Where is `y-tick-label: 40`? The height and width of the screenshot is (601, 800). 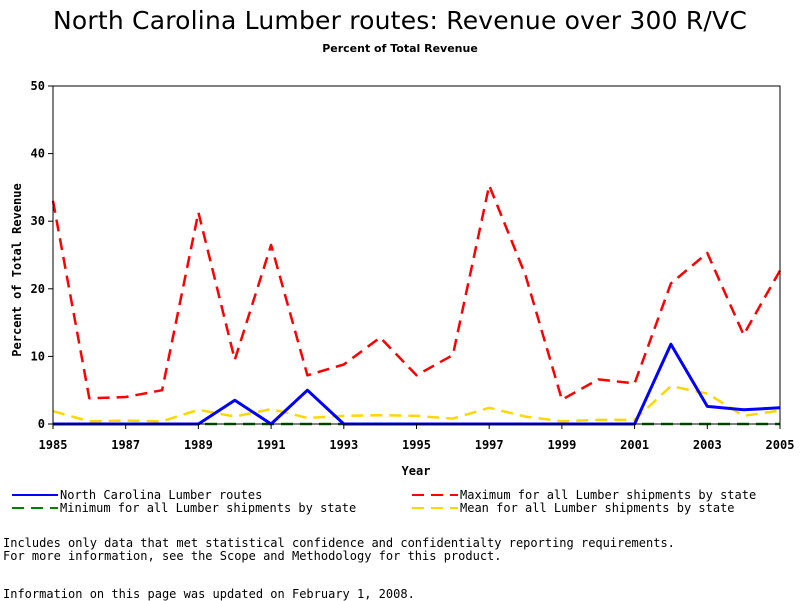 y-tick-label: 40 is located at coordinates (38, 154).